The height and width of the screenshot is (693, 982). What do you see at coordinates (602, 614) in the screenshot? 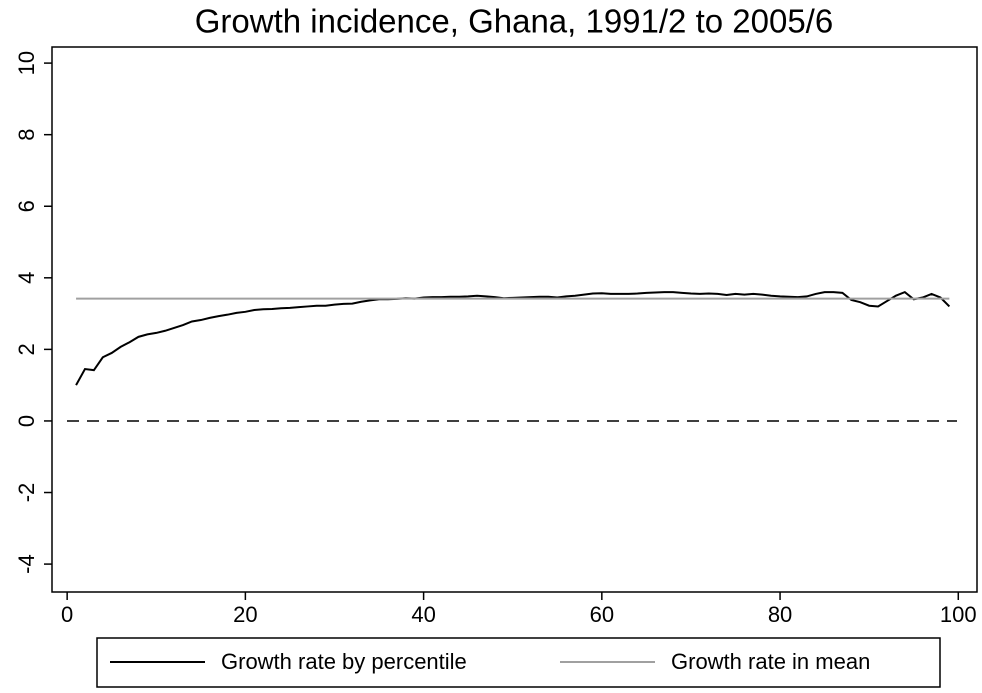
I see `x-tick-label: 60` at bounding box center [602, 614].